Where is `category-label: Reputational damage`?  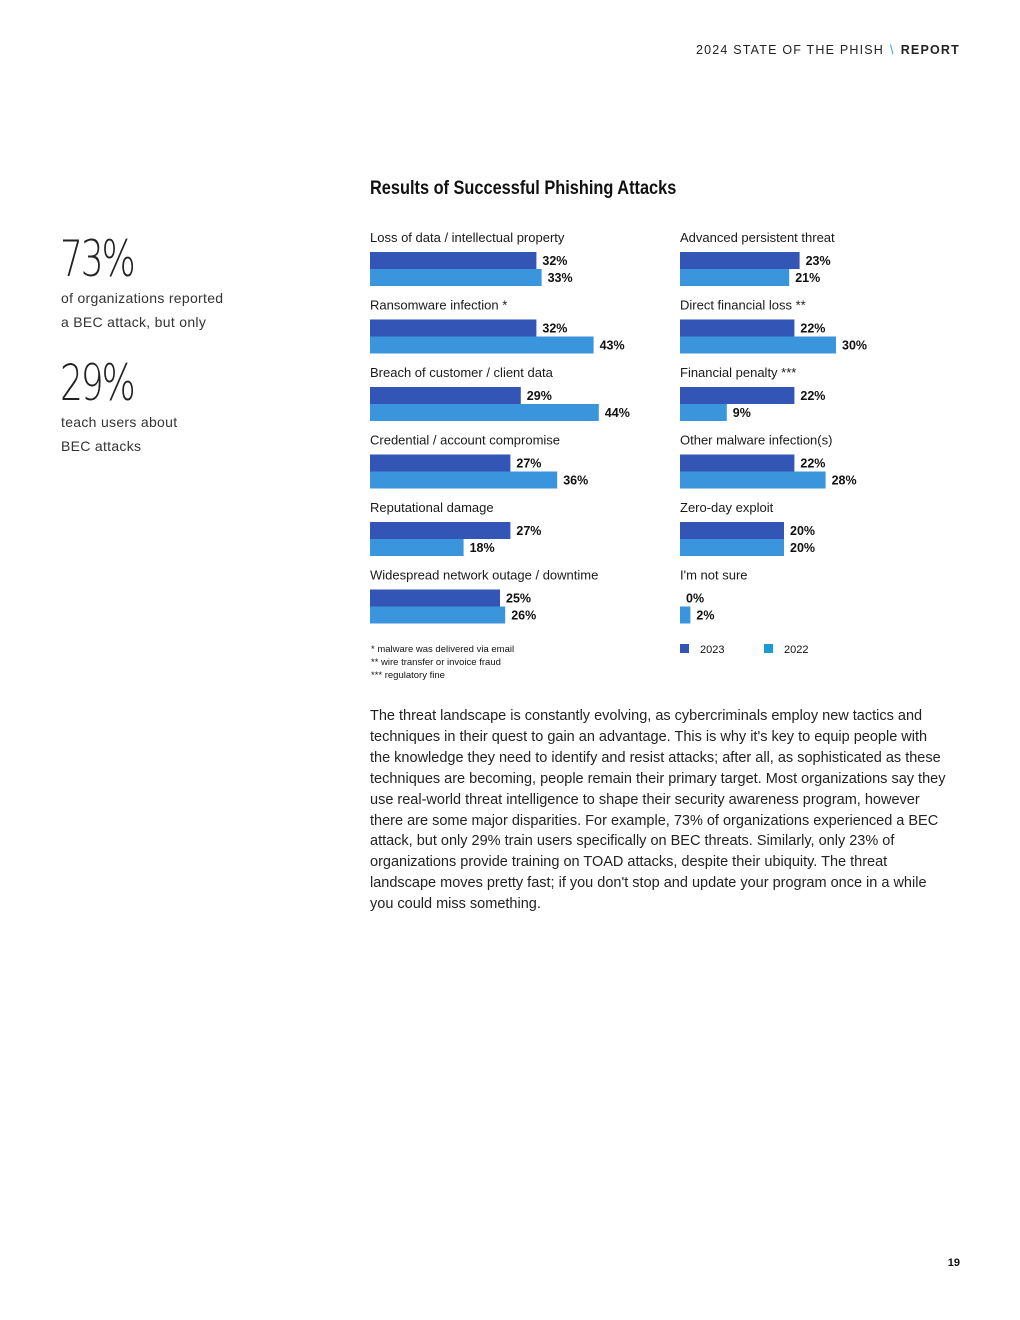 category-label: Reputational damage is located at coordinates (432, 507).